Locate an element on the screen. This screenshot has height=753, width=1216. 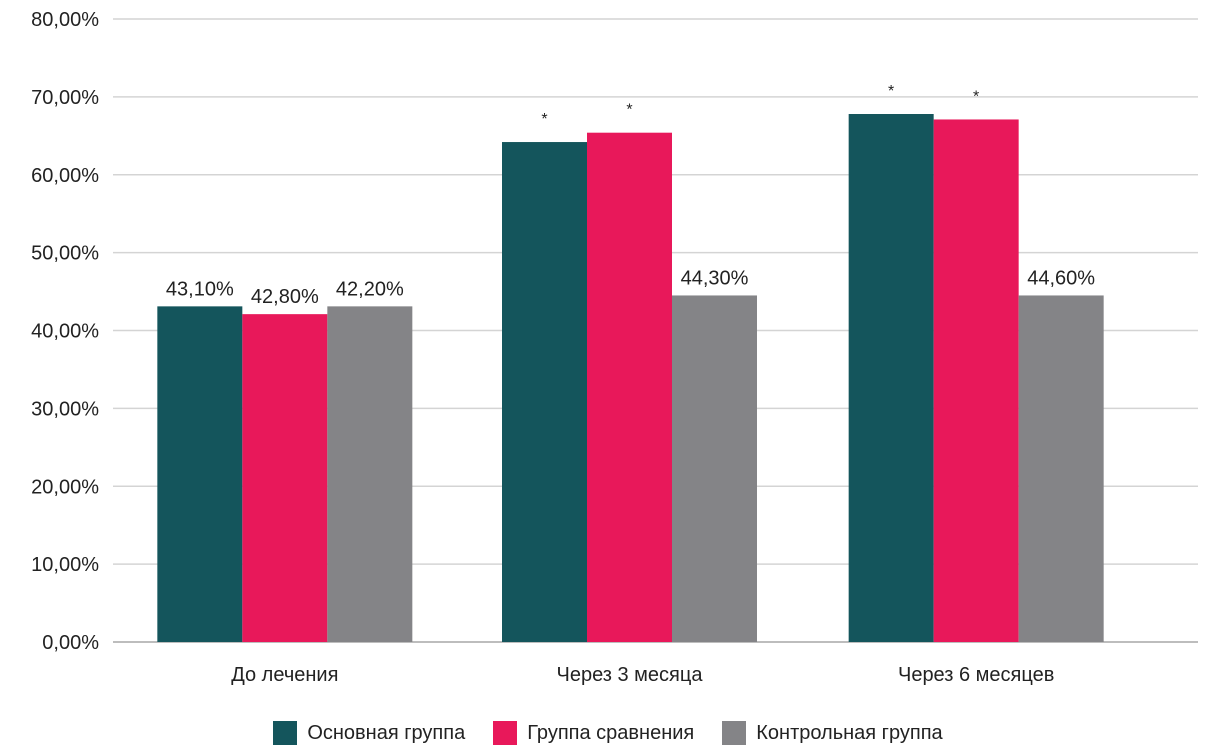
data-label: 44,30% is located at coordinates (715, 278).